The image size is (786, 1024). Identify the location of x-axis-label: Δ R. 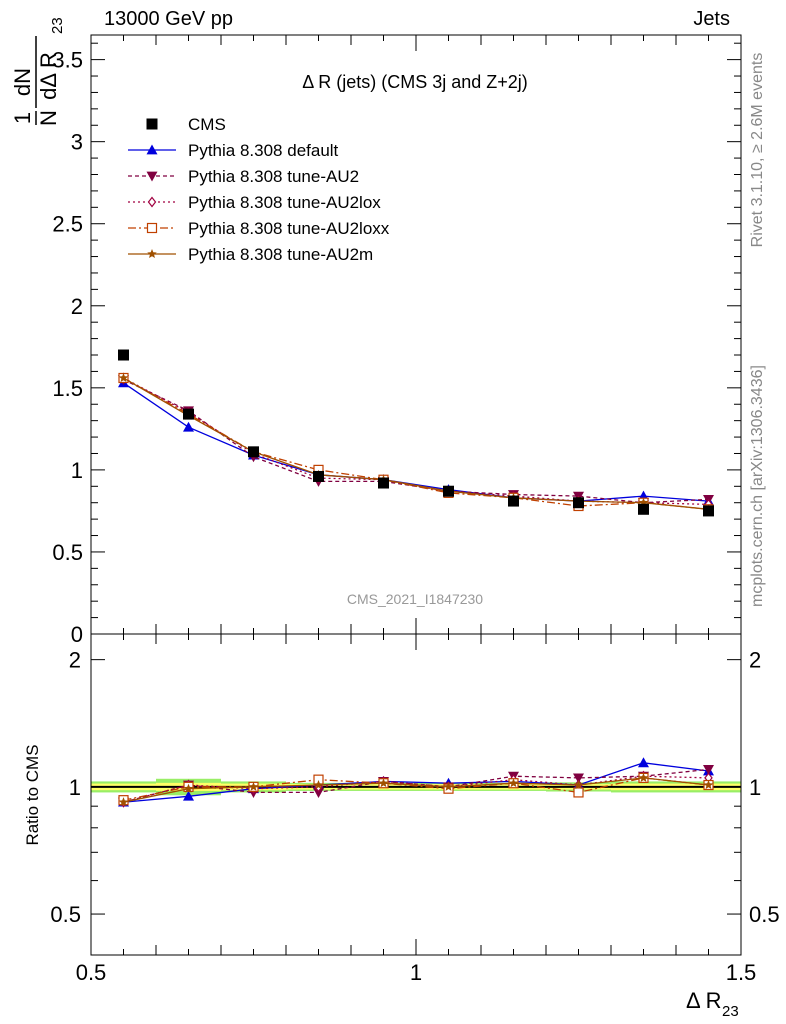
(703, 1000).